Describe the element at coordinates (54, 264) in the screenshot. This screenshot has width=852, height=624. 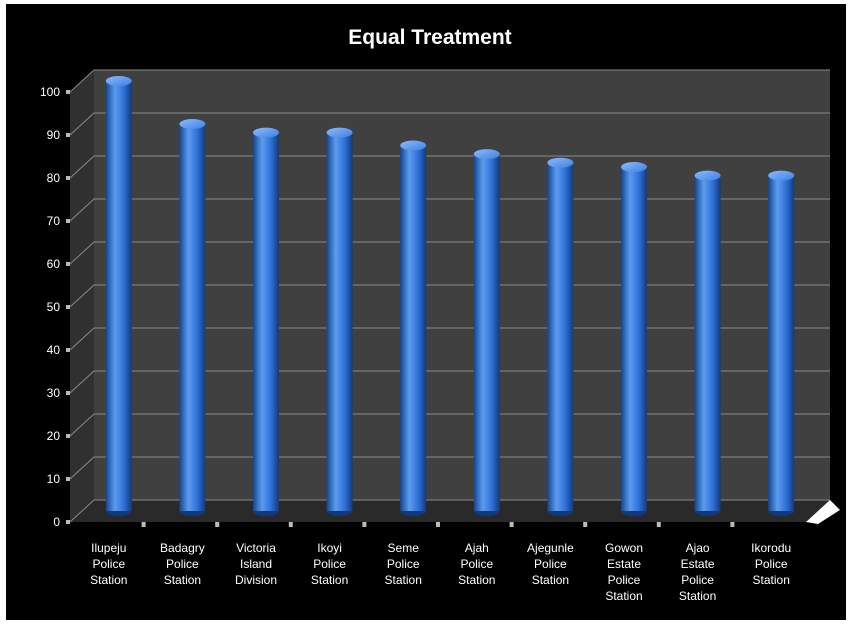
I see `y-tick-label: 60` at that location.